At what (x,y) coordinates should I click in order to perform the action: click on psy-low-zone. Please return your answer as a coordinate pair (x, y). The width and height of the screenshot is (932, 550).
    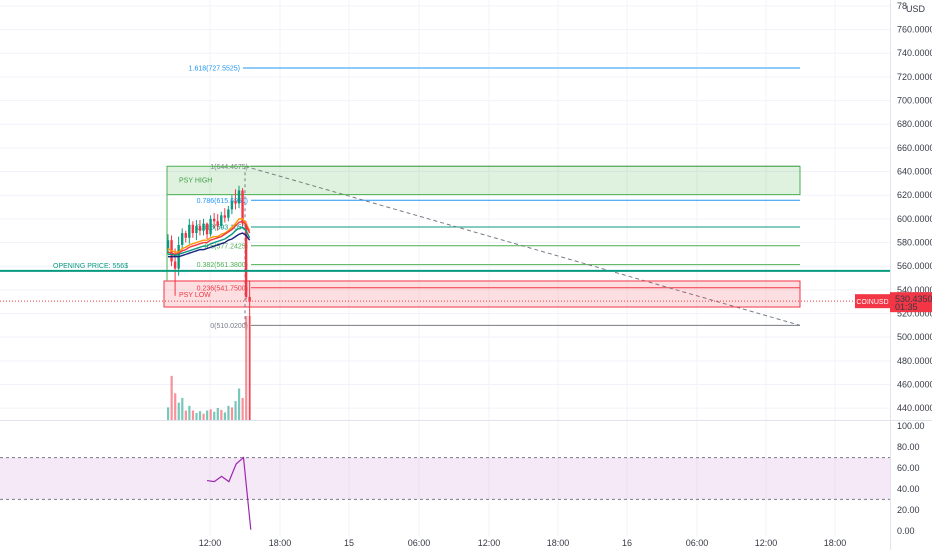
    Looking at the image, I should click on (482, 294).